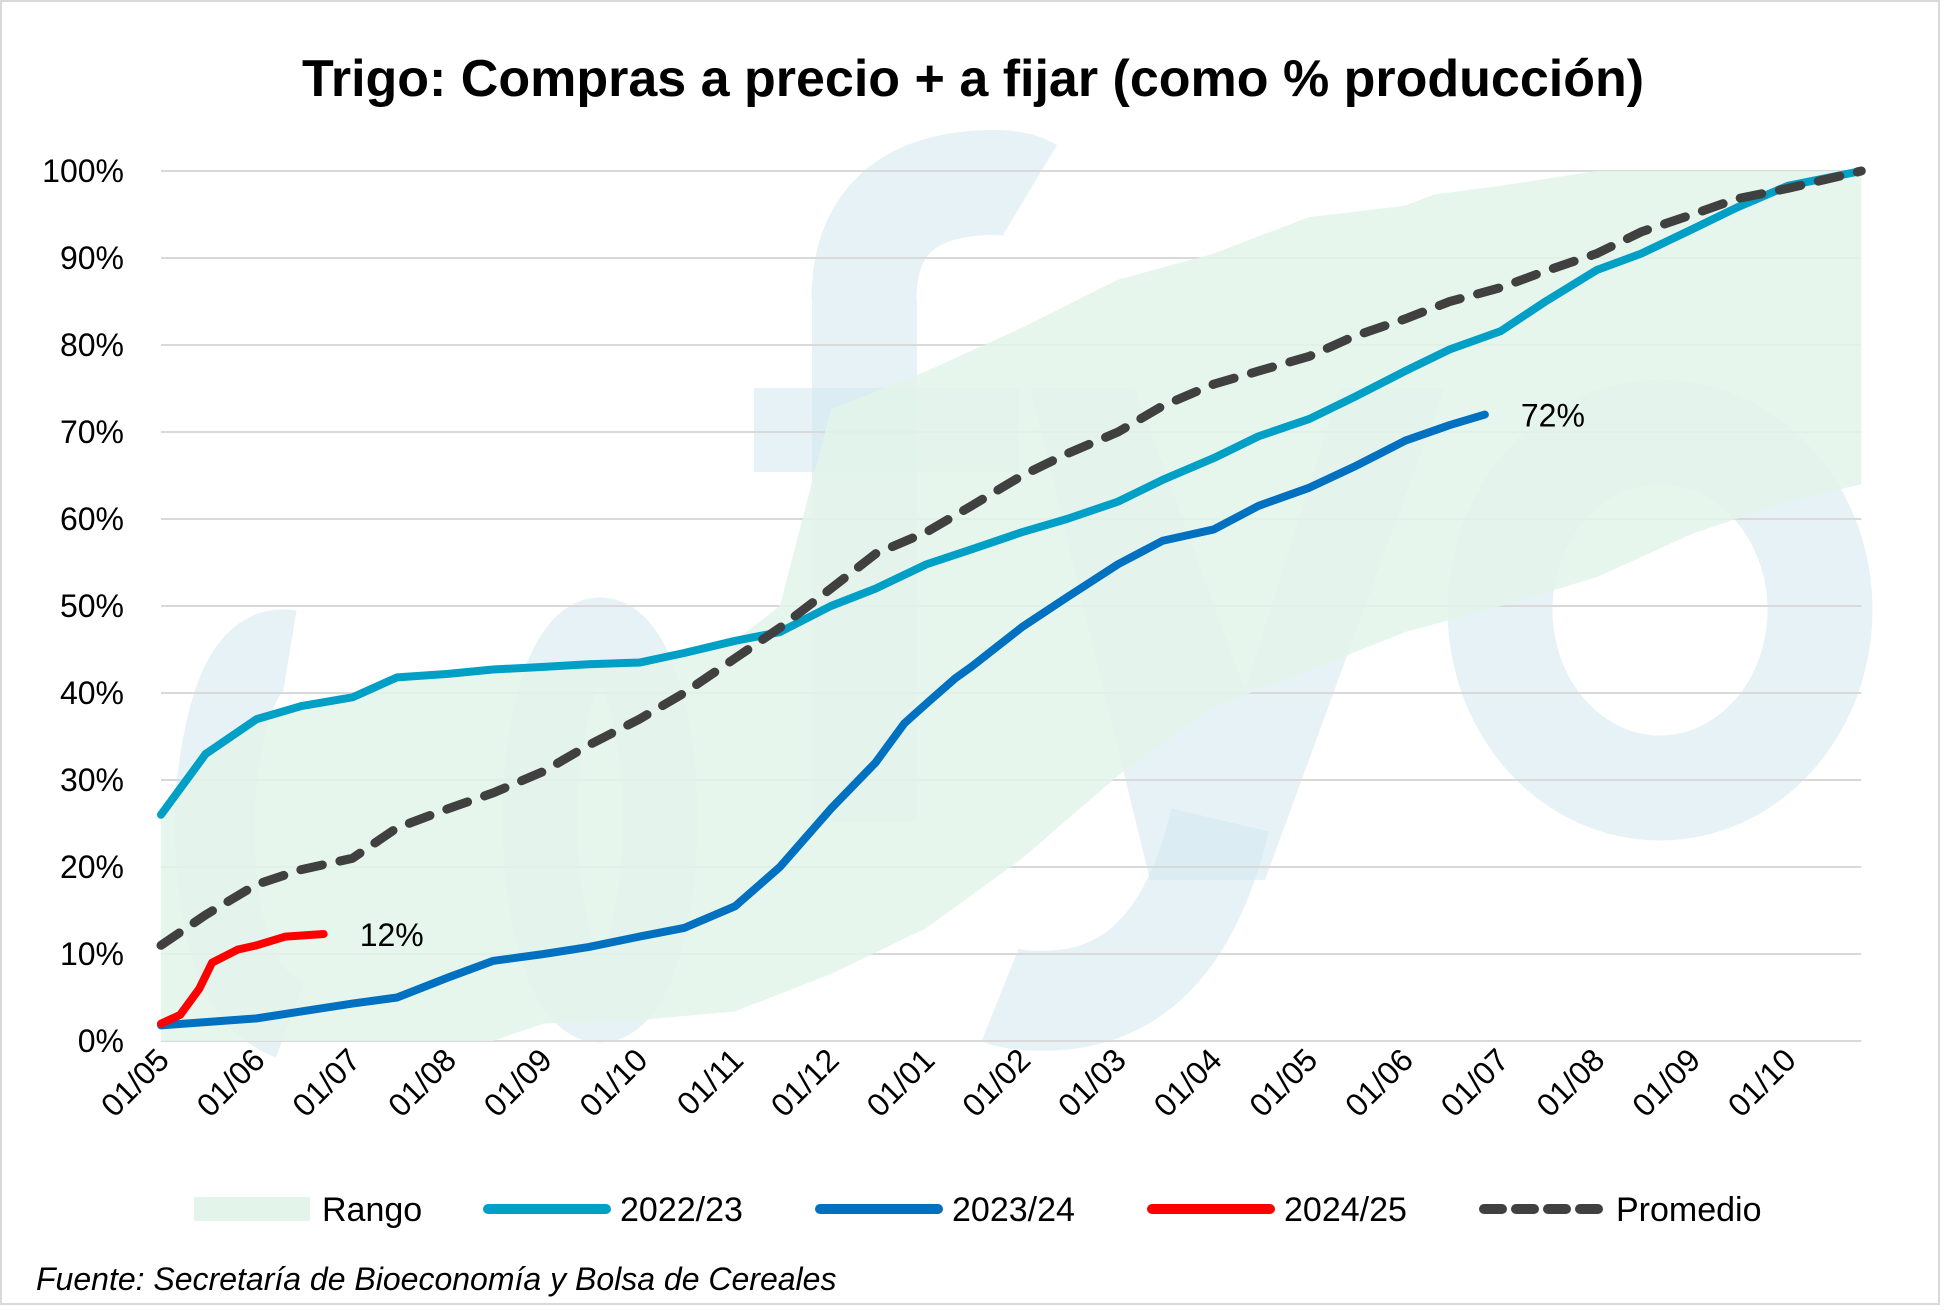  Describe the element at coordinates (996, 1082) in the screenshot. I see `x-tick-label: 01/02` at that location.